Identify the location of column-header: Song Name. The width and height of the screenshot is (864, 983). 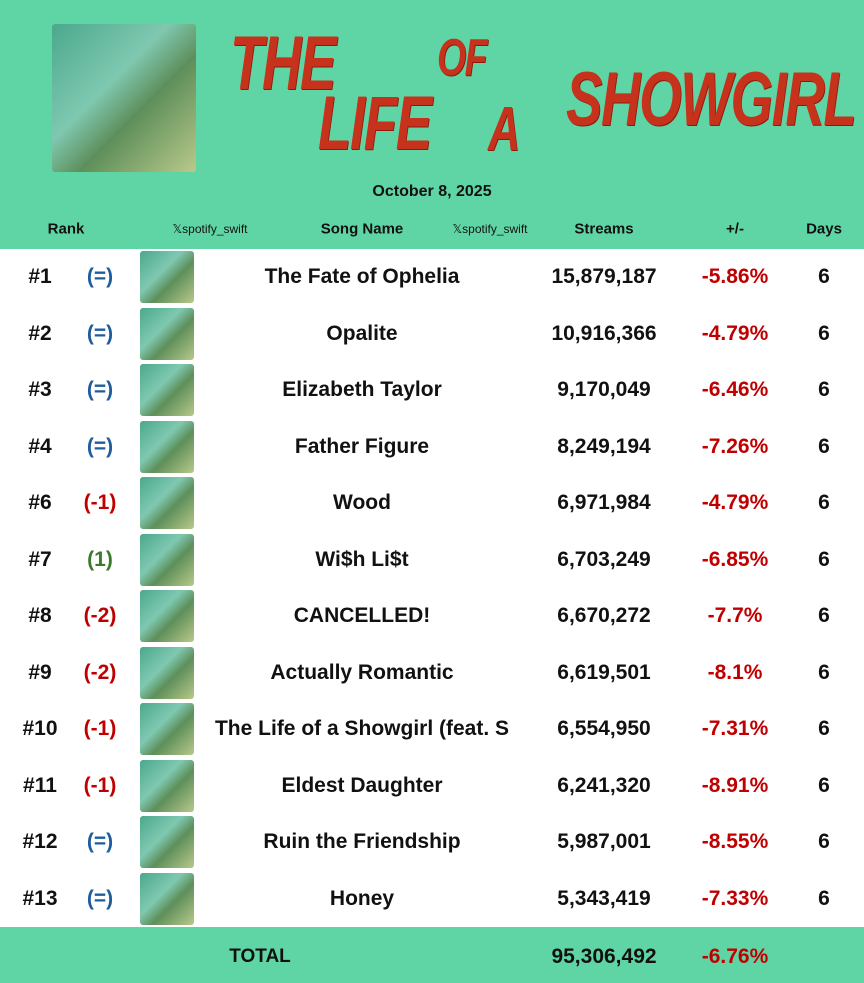
(362, 229).